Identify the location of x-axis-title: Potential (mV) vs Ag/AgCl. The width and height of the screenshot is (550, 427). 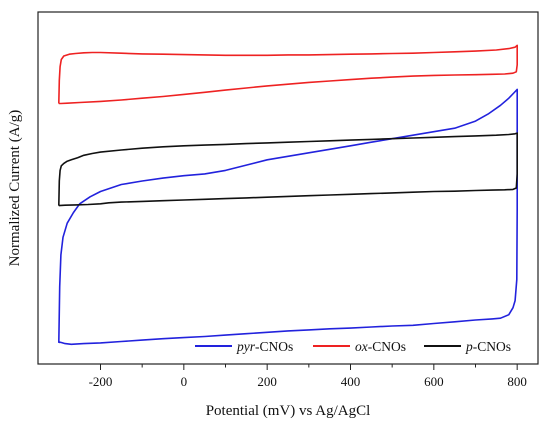
(288, 411).